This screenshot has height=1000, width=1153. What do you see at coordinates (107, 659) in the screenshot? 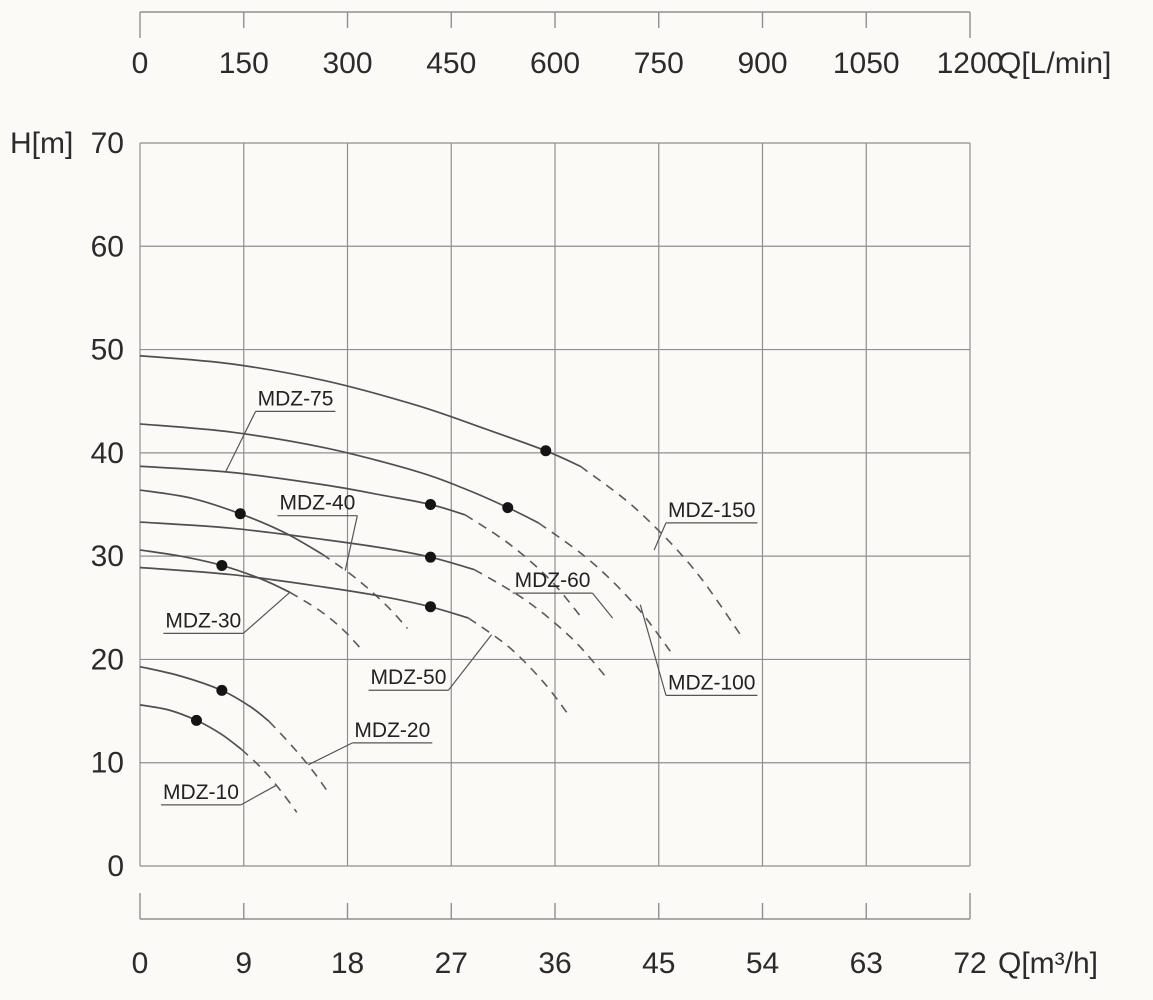
I see `y-axis-tick-label: 20` at bounding box center [107, 659].